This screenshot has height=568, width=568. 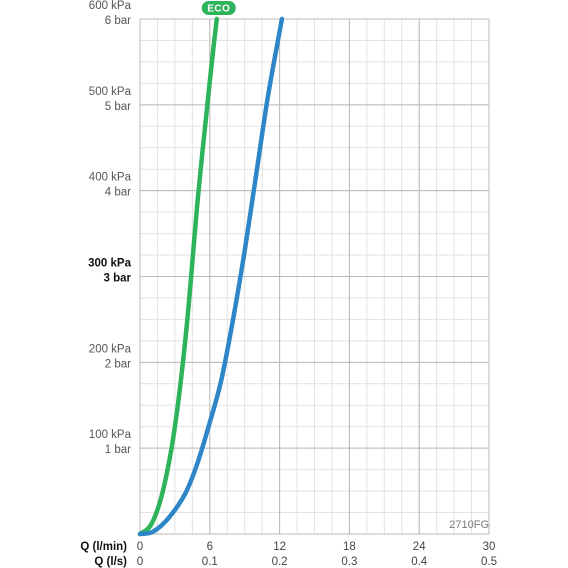 What do you see at coordinates (279, 547) in the screenshot?
I see `x-tick-label-lmin: 12` at bounding box center [279, 547].